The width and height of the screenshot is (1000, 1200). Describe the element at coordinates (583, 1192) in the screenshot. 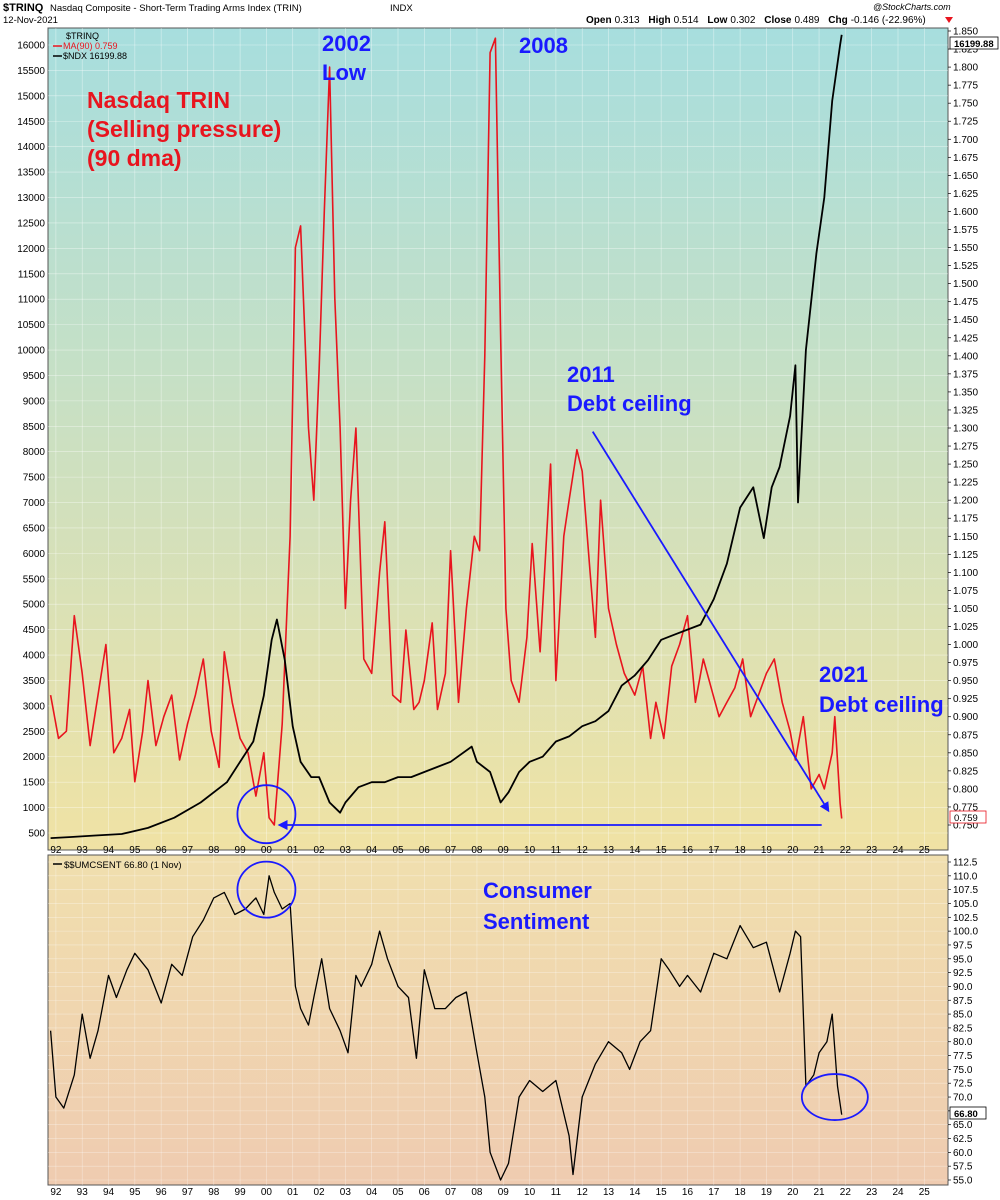

I see `x-tick-label: 12` at that location.